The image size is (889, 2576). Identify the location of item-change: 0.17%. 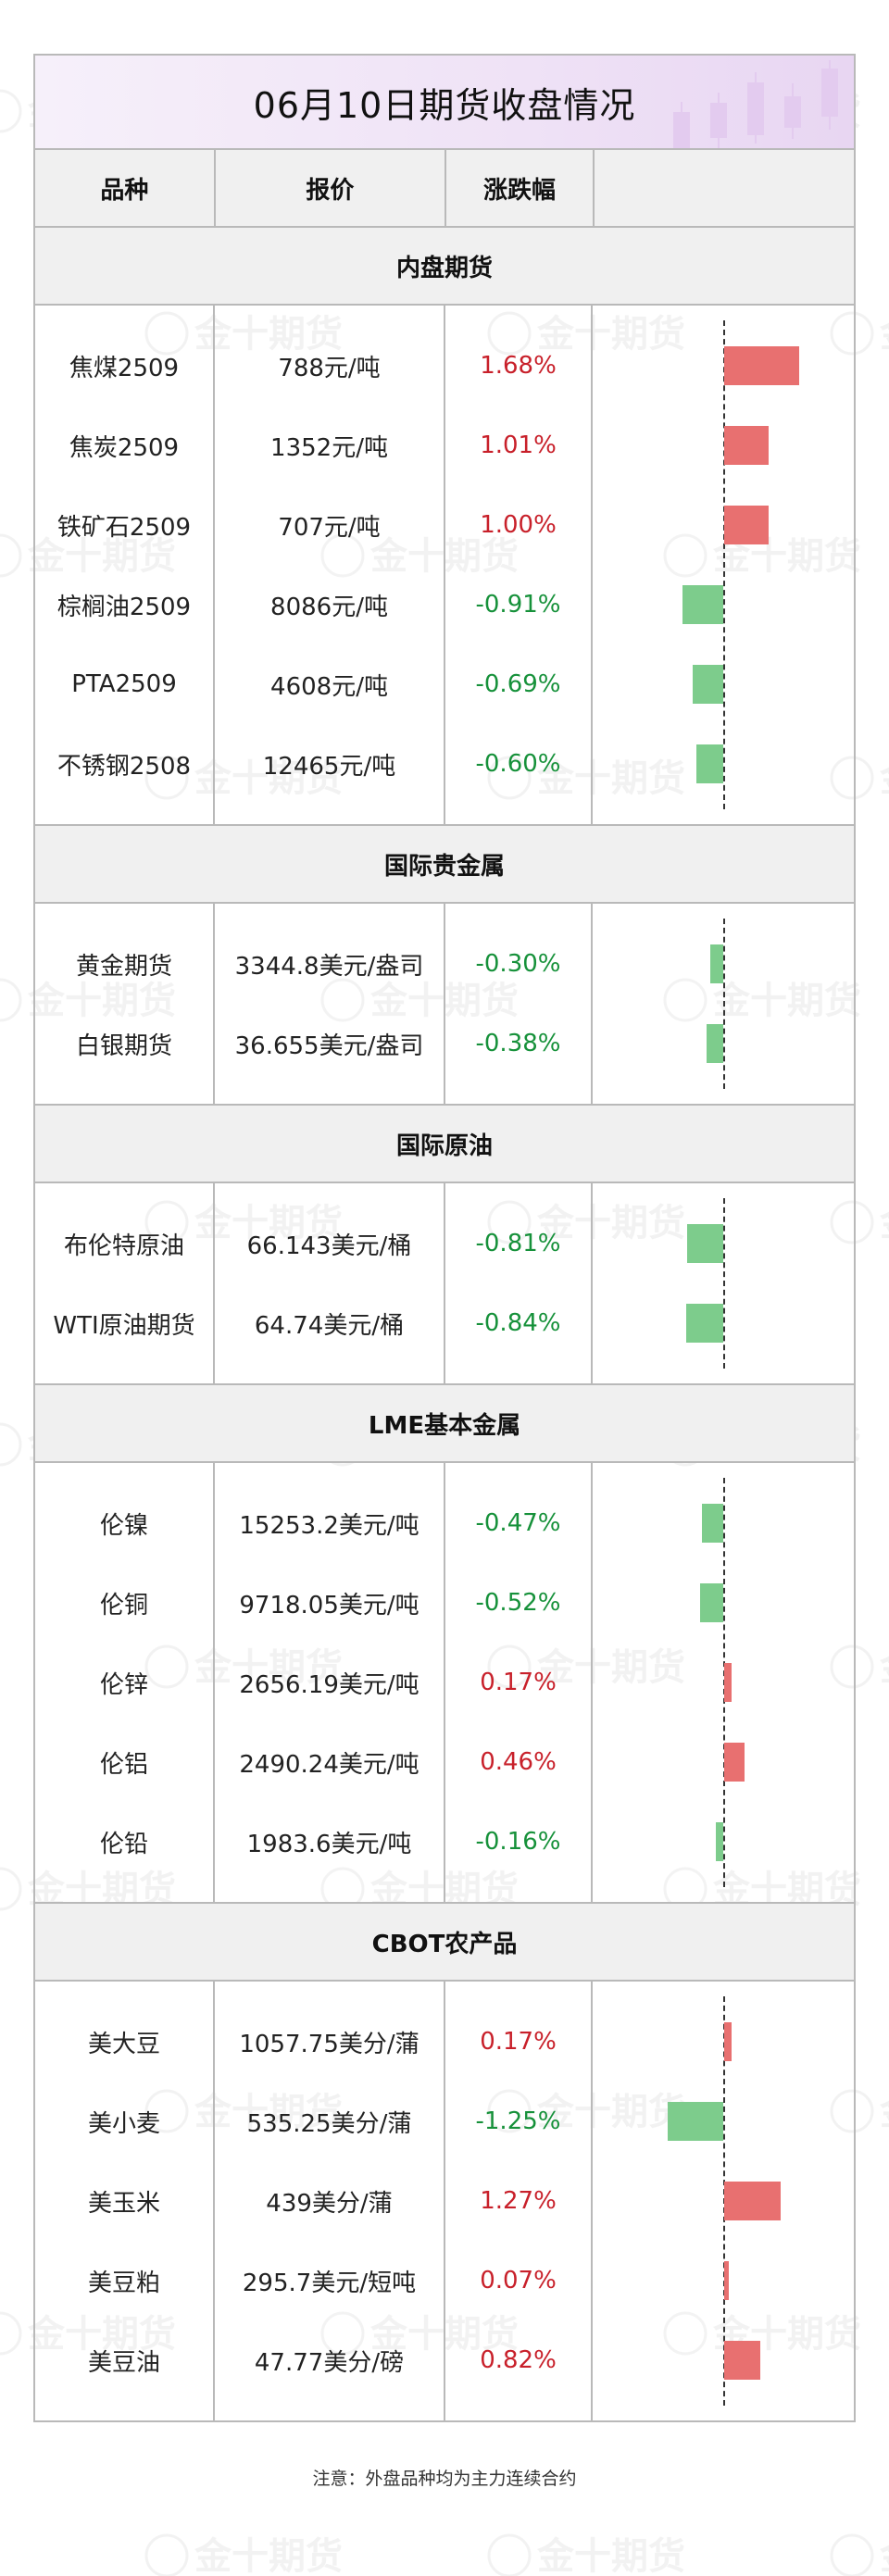
(518, 1683).